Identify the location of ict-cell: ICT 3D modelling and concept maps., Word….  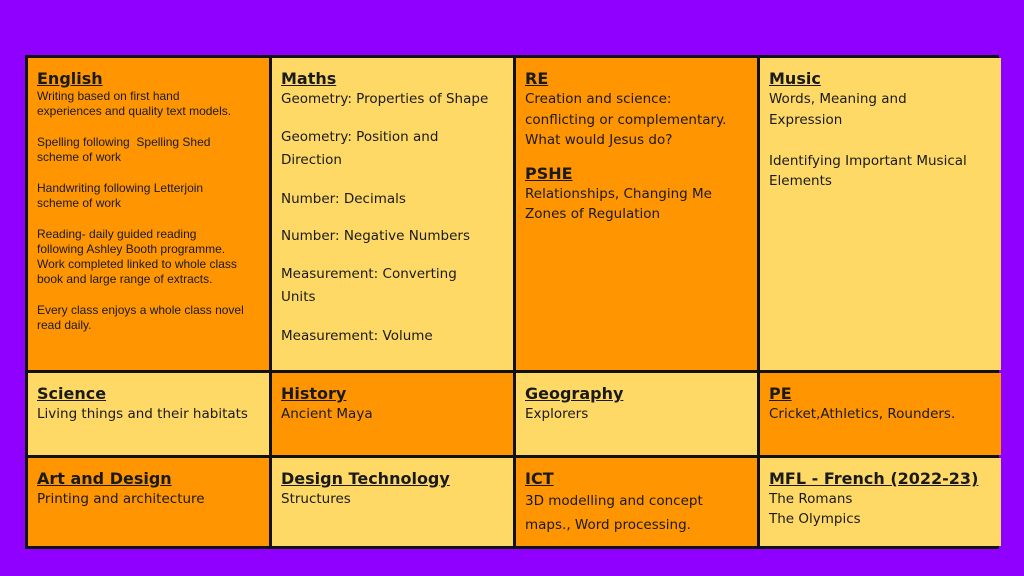
(636, 502).